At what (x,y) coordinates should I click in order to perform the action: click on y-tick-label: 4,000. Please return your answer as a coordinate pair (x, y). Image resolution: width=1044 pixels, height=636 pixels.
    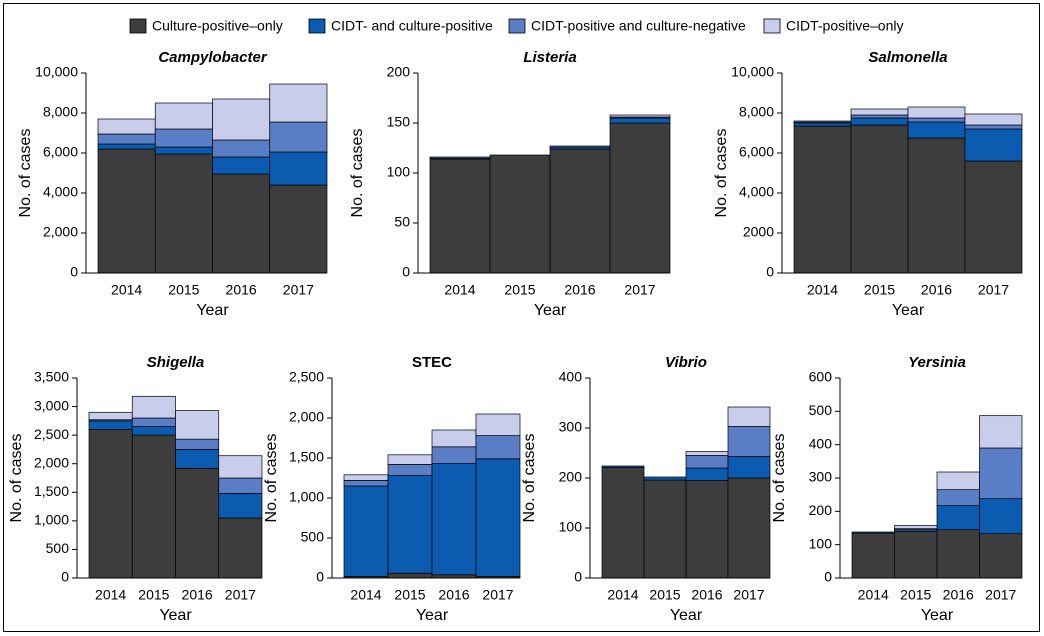
    Looking at the image, I should click on (60, 192).